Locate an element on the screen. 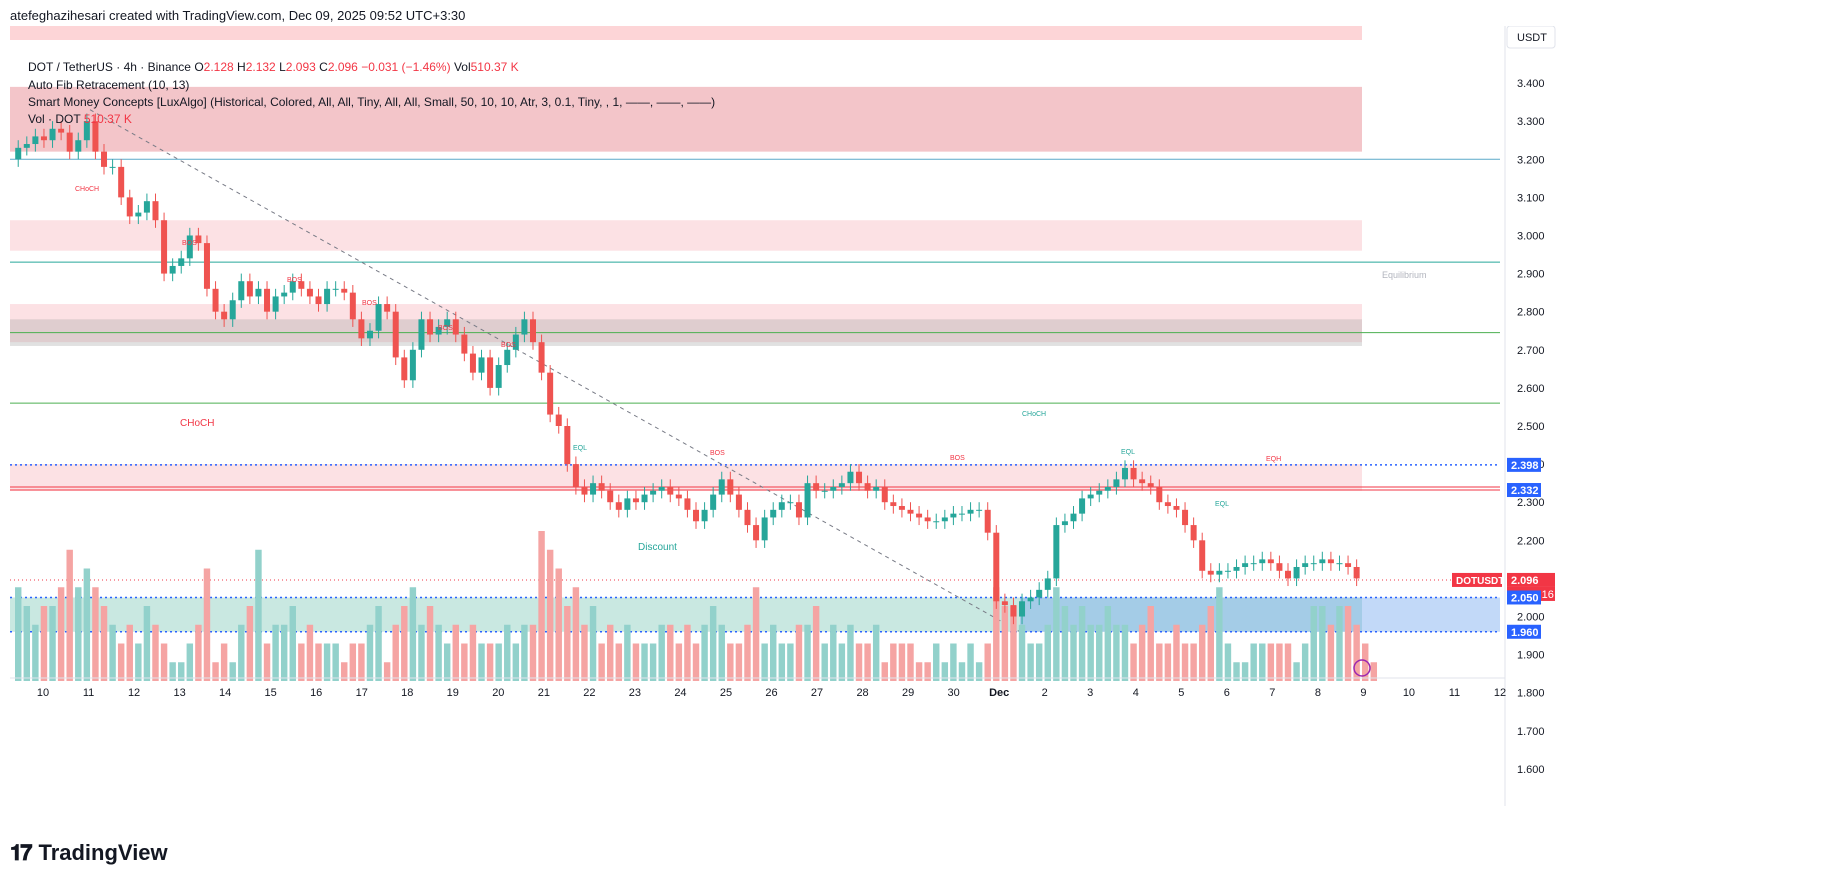 Image resolution: width=1835 pixels, height=883 pixels. tradingview-brand: TradingView is located at coordinates (103, 852).